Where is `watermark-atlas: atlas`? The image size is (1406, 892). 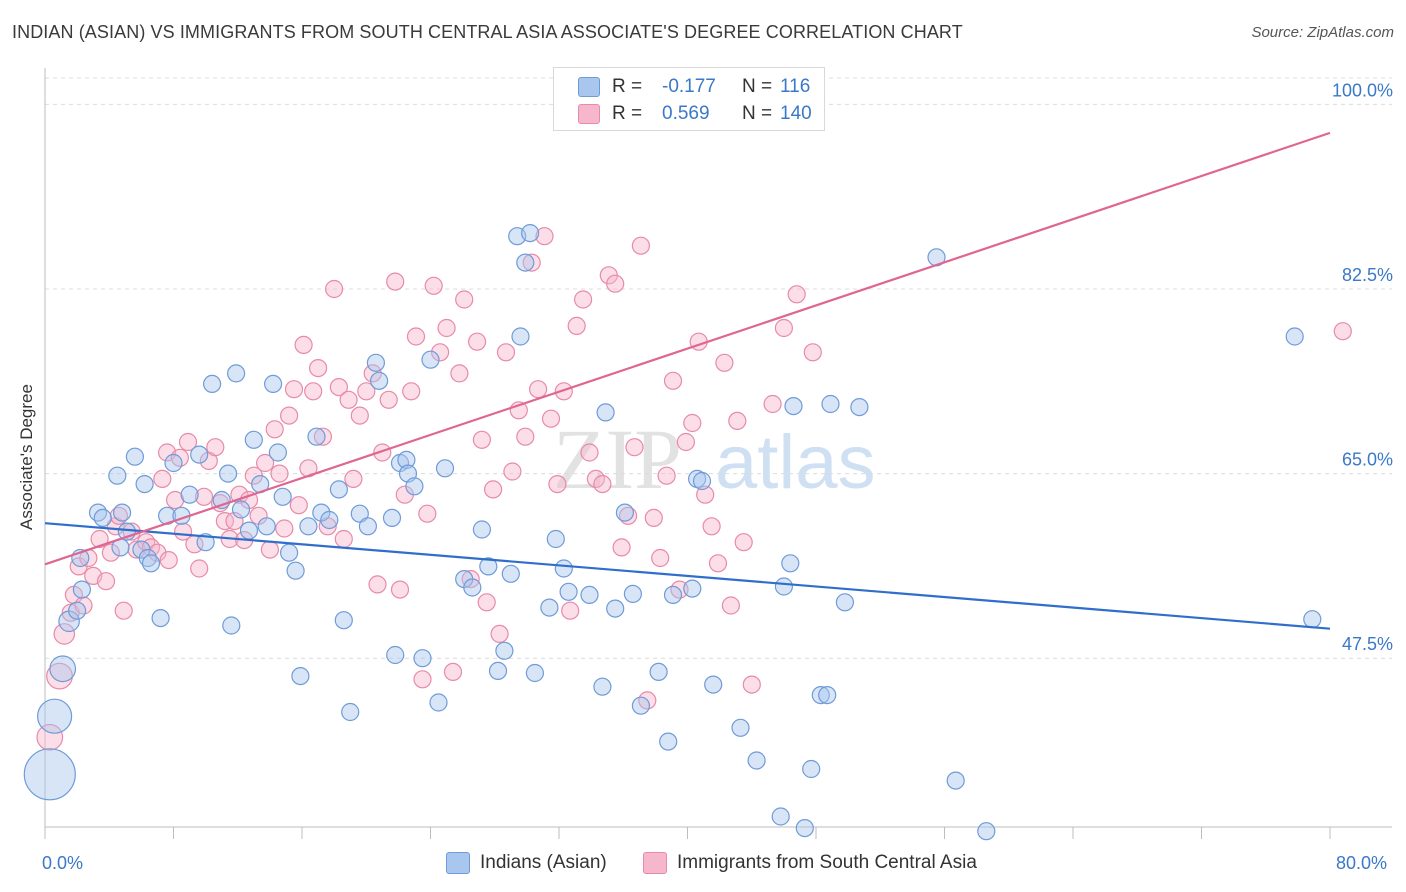
watermark-atlas: atlas is located at coordinates (795, 462).